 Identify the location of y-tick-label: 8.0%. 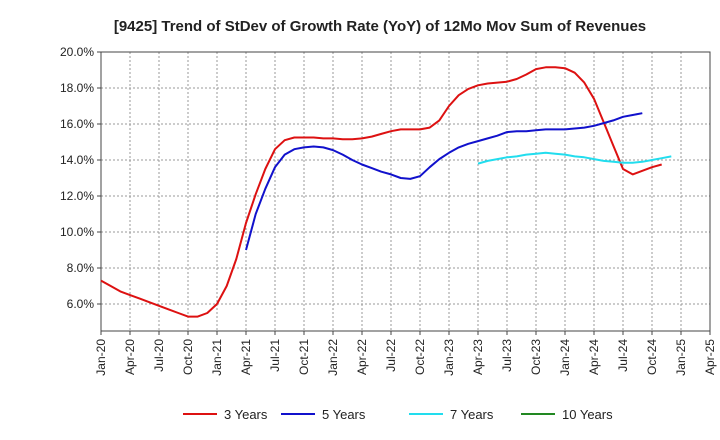
(81, 268).